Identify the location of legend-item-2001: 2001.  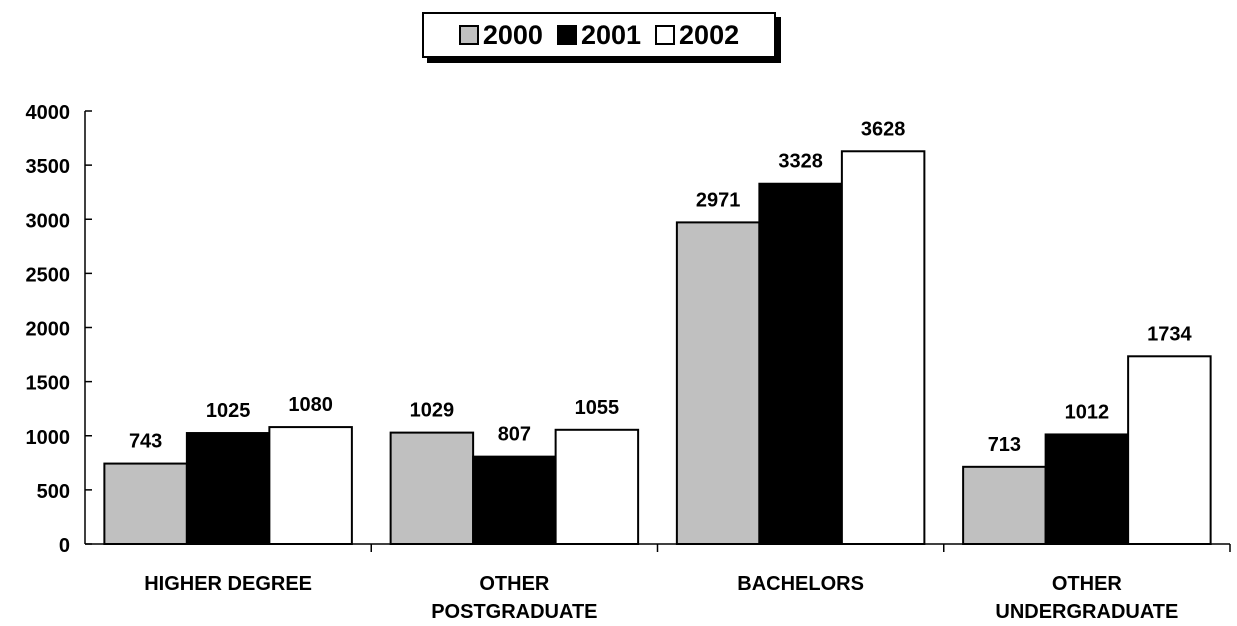
(599, 35).